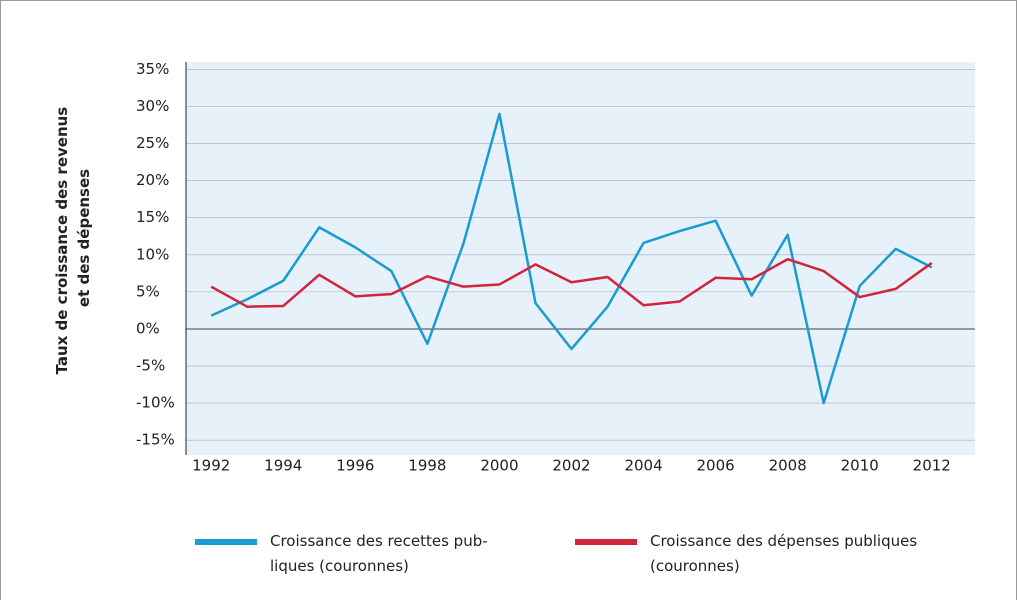 The height and width of the screenshot is (604, 1017). I want to click on legend-label-line: Croissance des recettes pub-, so click(379, 541).